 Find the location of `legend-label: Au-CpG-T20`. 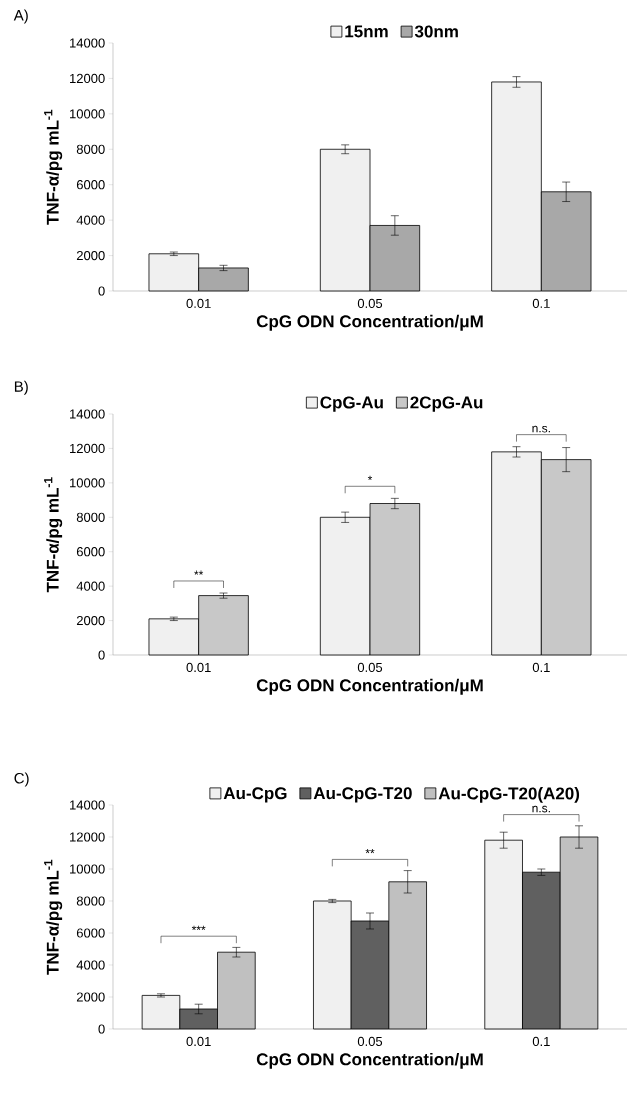

legend-label: Au-CpG-T20 is located at coordinates (362, 795).